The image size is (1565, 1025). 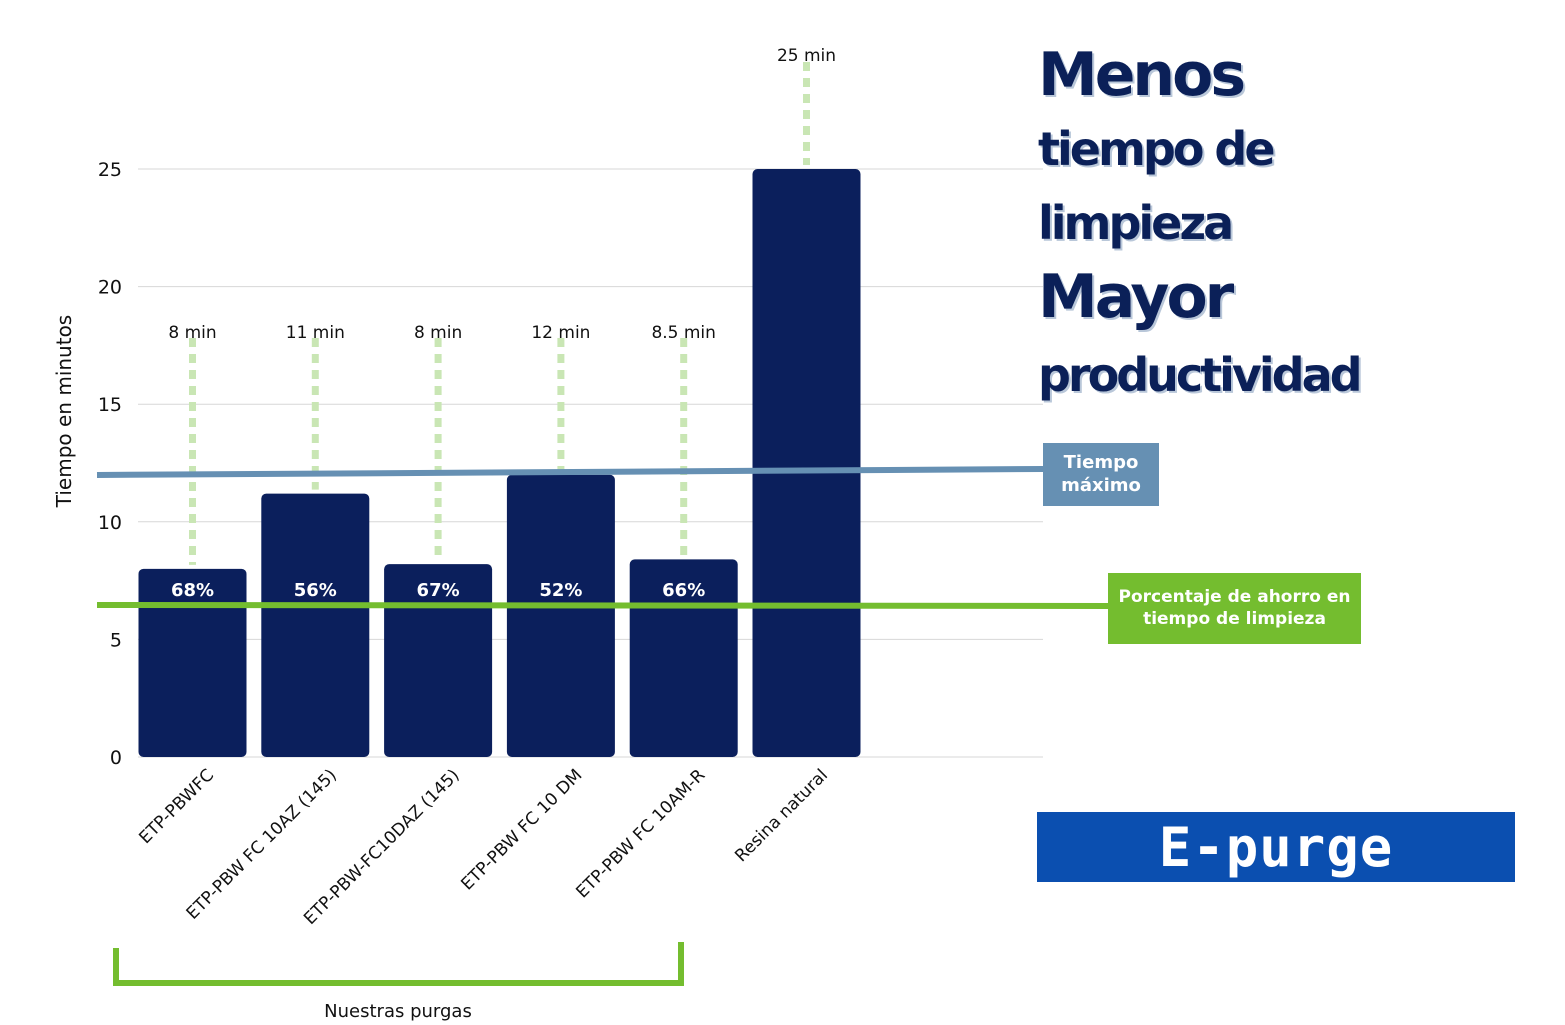 I want to click on time-label: 12 min, so click(x=560, y=333).